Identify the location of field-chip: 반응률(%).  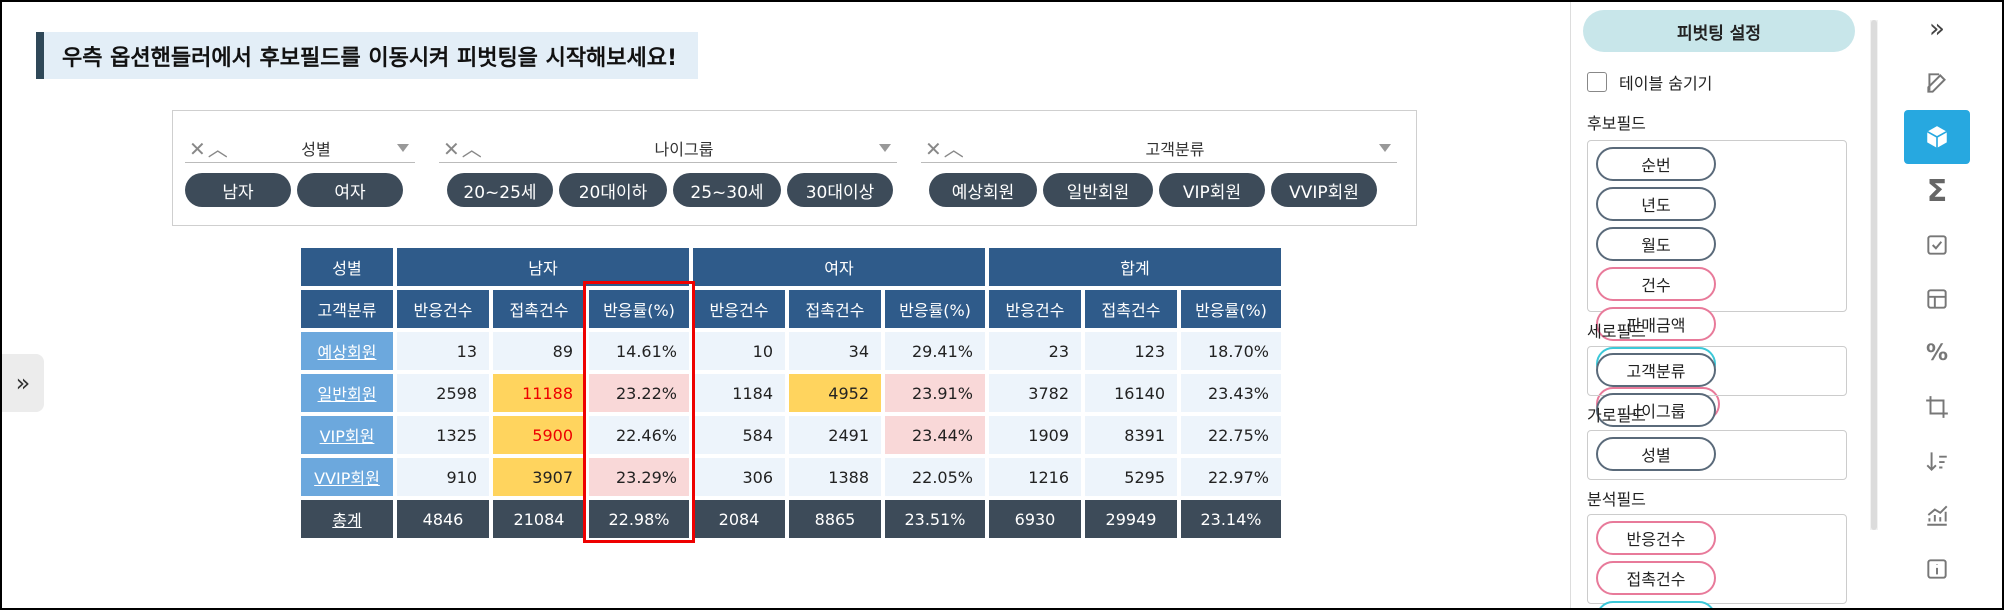
(1656, 604).